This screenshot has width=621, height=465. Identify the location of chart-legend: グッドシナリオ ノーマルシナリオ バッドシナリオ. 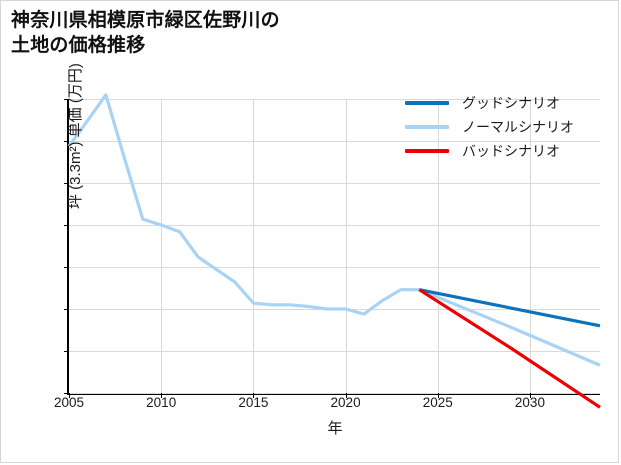
(505, 127).